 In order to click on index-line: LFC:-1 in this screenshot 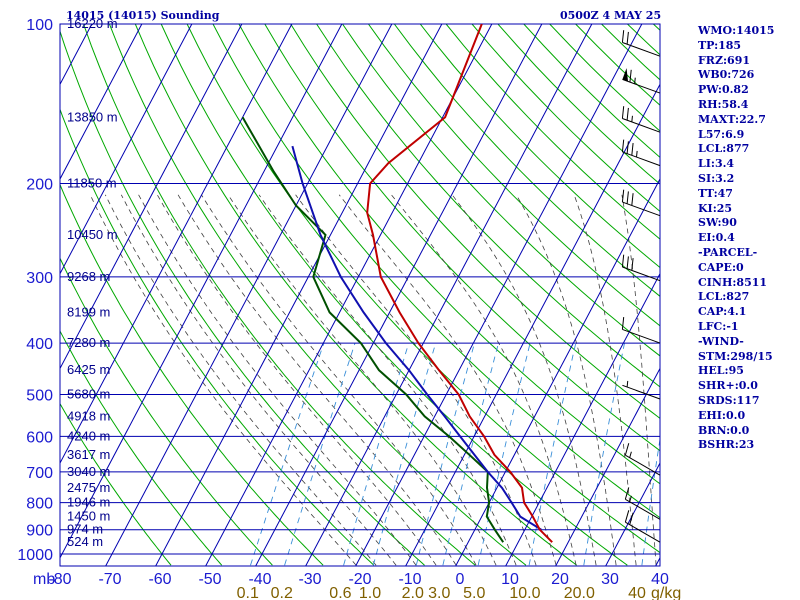, I will do `click(718, 326)`.